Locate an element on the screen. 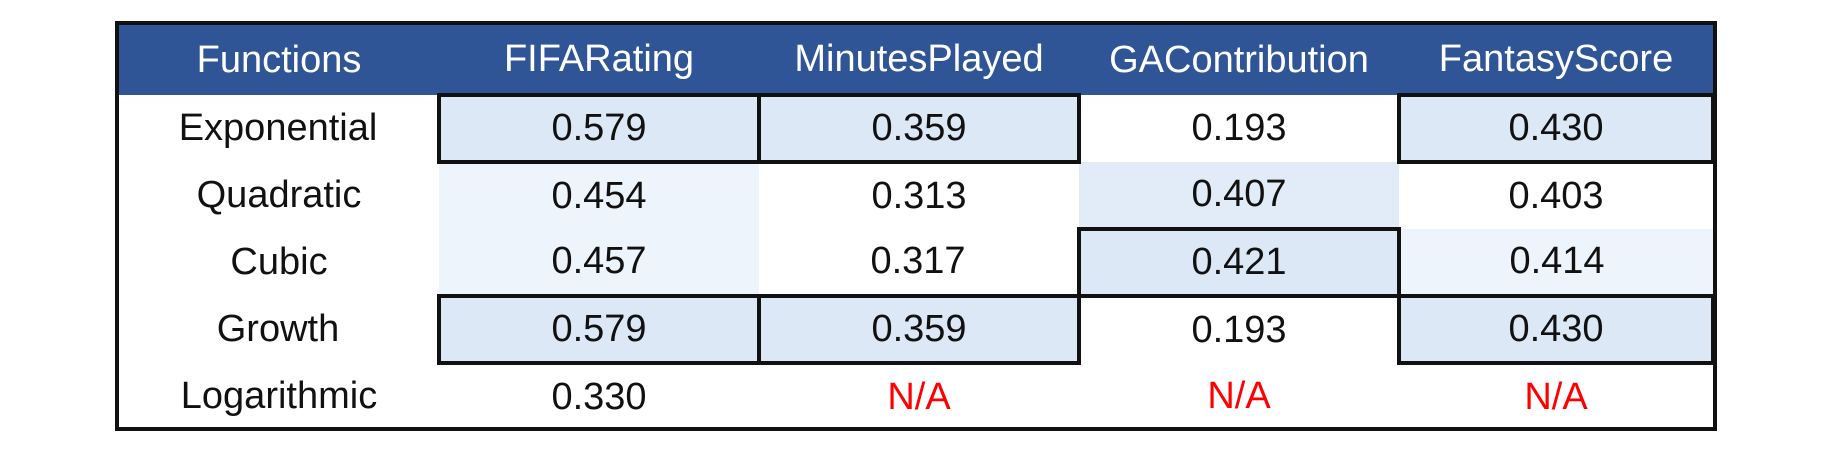 This screenshot has width=1828, height=452. value-cell: 0.457 is located at coordinates (599, 262).